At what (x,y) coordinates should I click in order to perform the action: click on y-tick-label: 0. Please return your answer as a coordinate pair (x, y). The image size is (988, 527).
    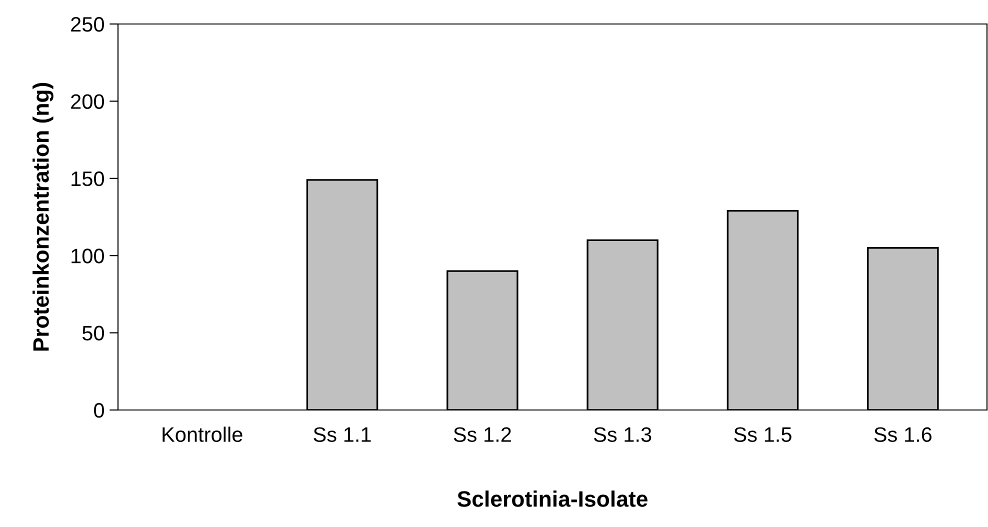
    Looking at the image, I should click on (99, 410).